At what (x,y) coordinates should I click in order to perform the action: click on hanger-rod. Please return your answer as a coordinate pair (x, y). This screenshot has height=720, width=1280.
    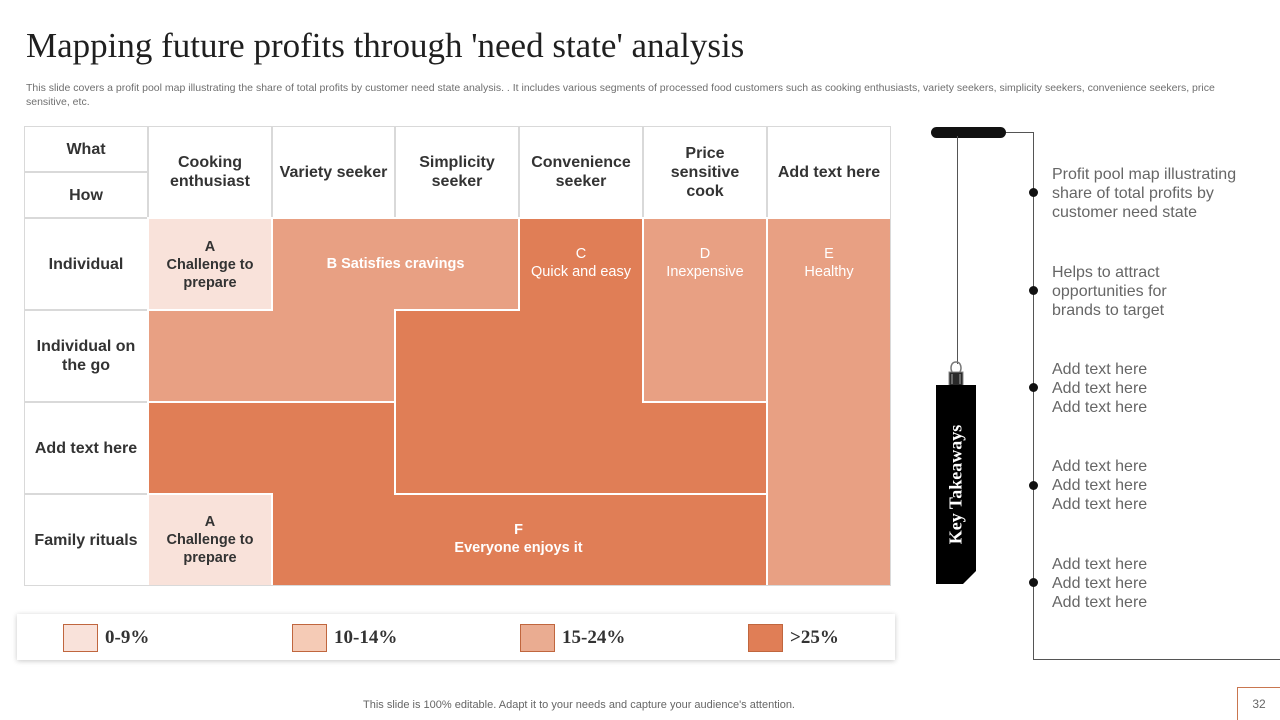
    Looking at the image, I should click on (968, 132).